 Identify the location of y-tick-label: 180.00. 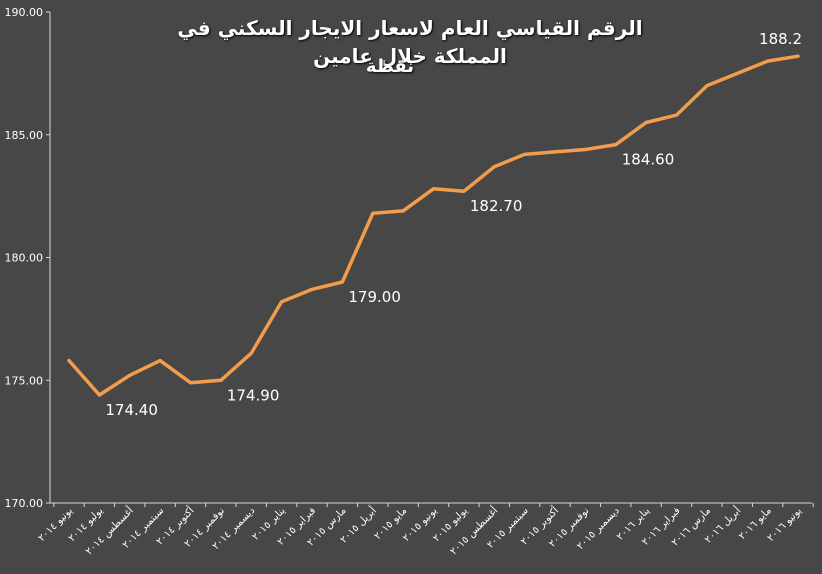
(24, 258).